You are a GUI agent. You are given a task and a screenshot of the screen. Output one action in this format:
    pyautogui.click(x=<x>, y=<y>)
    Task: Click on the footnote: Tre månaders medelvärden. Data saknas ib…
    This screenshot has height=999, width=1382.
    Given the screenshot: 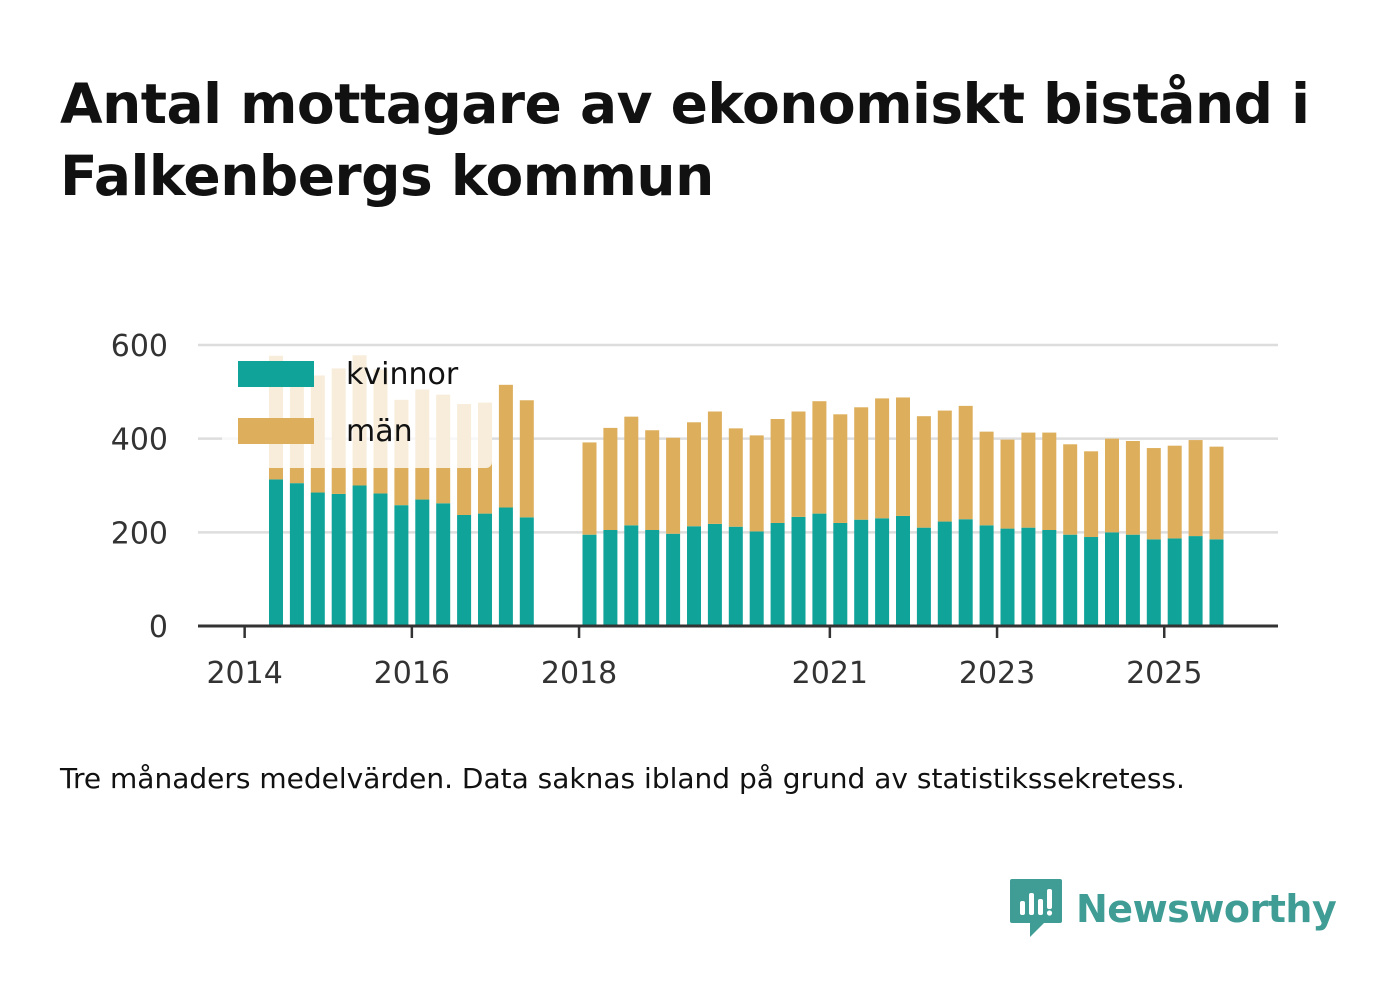 What is the action you would take?
    pyautogui.click(x=622, y=778)
    